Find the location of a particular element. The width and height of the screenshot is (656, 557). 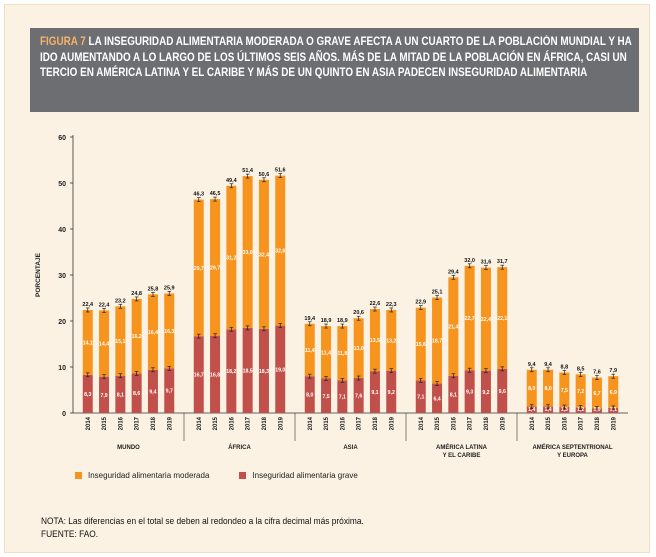

total-label: 7,9 is located at coordinates (613, 371).